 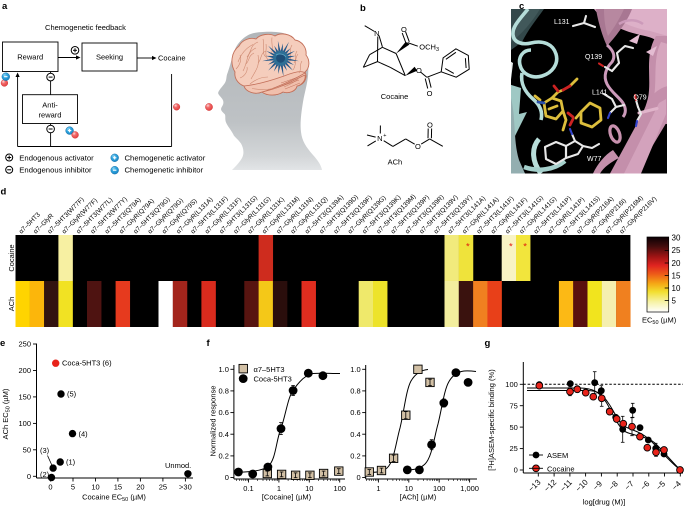 I want to click on svg-text: (4), so click(x=84, y=434).